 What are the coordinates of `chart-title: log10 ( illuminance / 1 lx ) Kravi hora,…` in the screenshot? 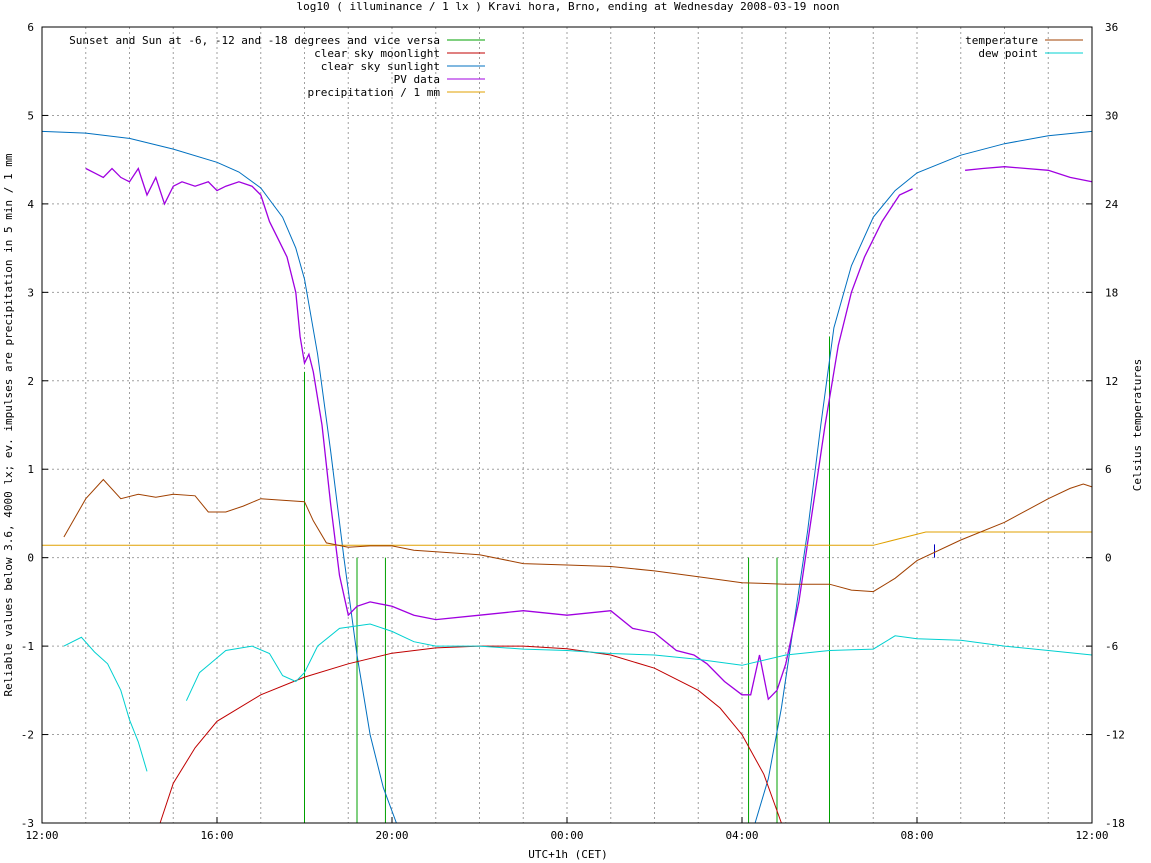 It's located at (567, 6).